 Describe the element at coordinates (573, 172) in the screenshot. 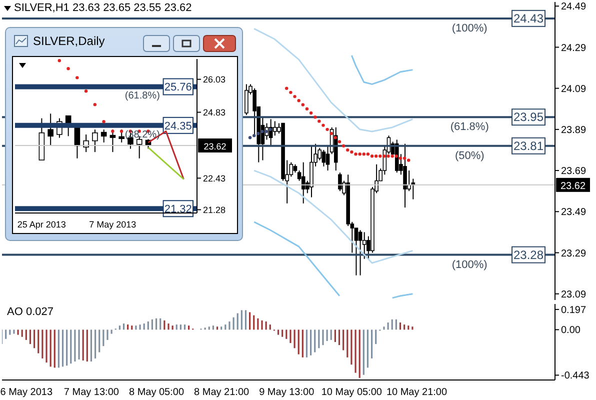

I see `y-tick-label: 23.69` at that location.